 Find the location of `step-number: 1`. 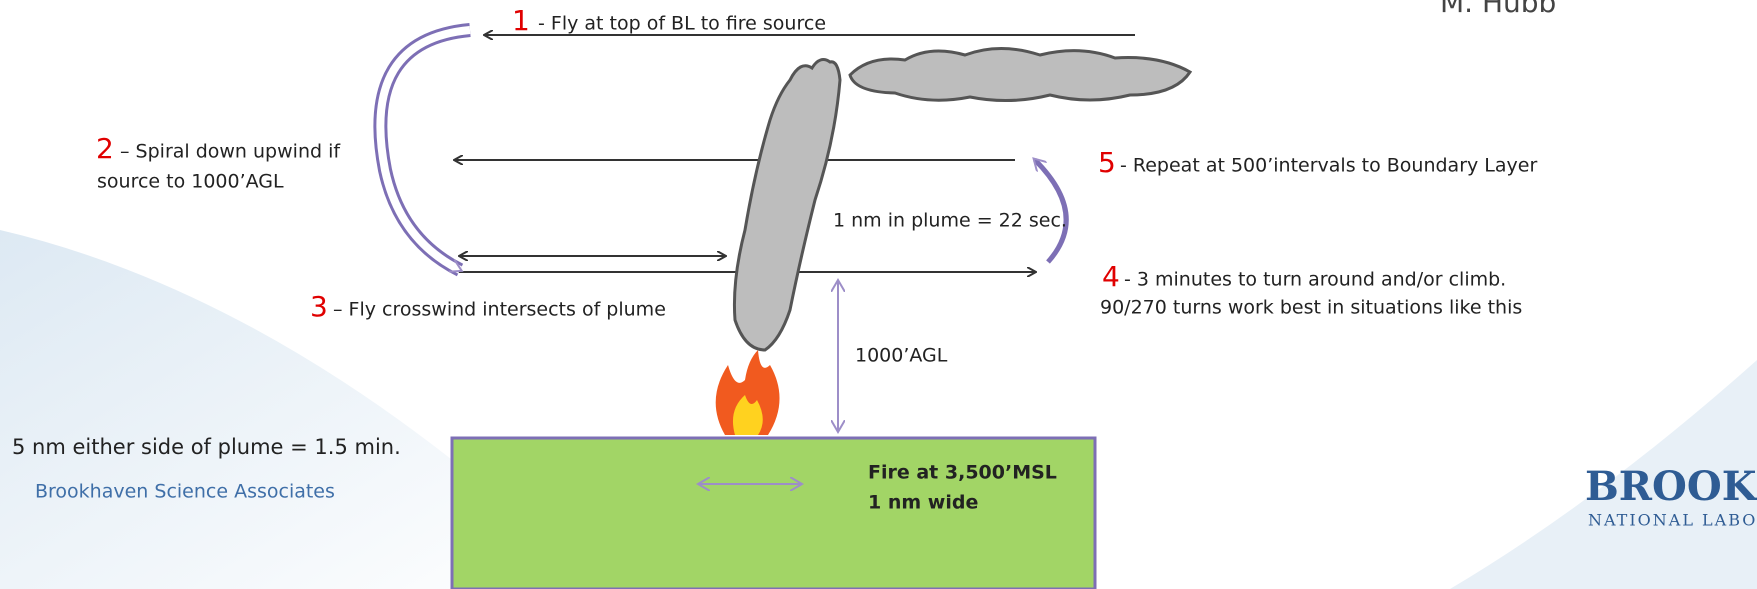

step-number: 1 is located at coordinates (521, 20).